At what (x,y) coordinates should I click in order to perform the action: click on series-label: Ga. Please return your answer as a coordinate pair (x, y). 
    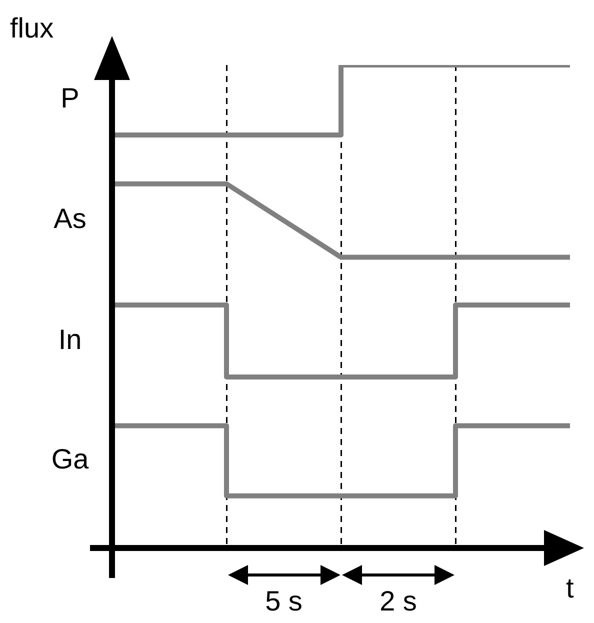
    Looking at the image, I should click on (70, 459).